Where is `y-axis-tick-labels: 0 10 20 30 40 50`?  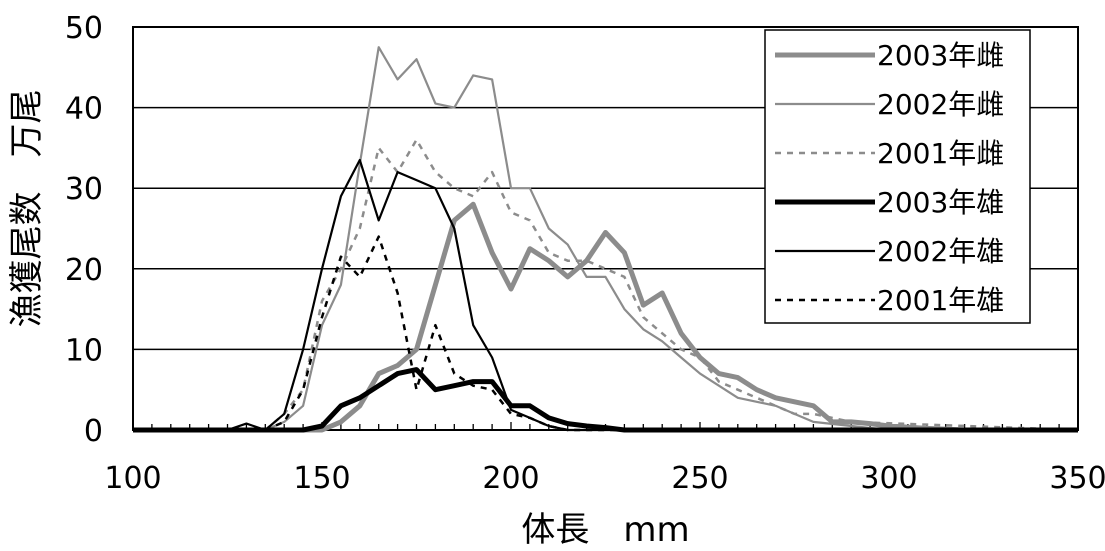 y-axis-tick-labels: 0 10 20 30 40 50 is located at coordinates (84, 230).